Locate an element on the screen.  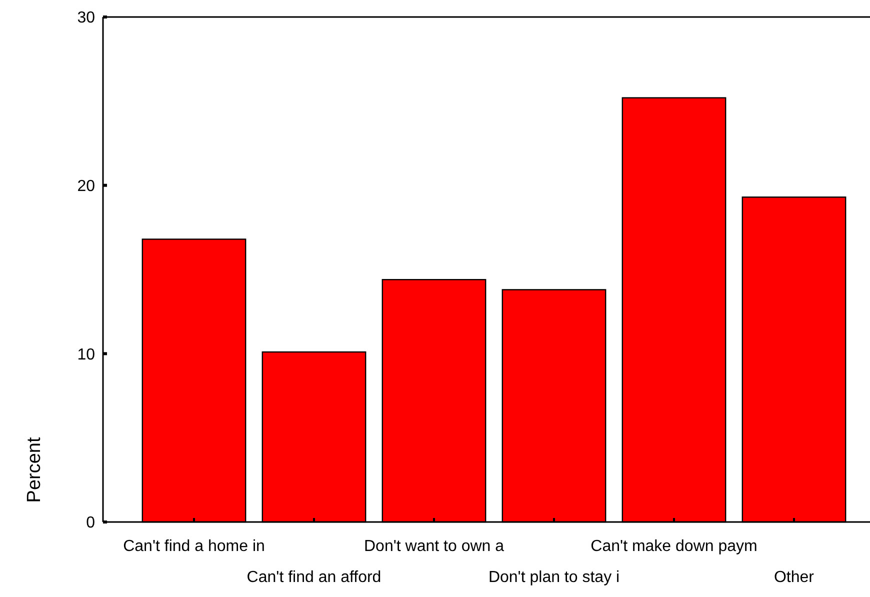
x-tick-label: Don't want to own a is located at coordinates (434, 546).